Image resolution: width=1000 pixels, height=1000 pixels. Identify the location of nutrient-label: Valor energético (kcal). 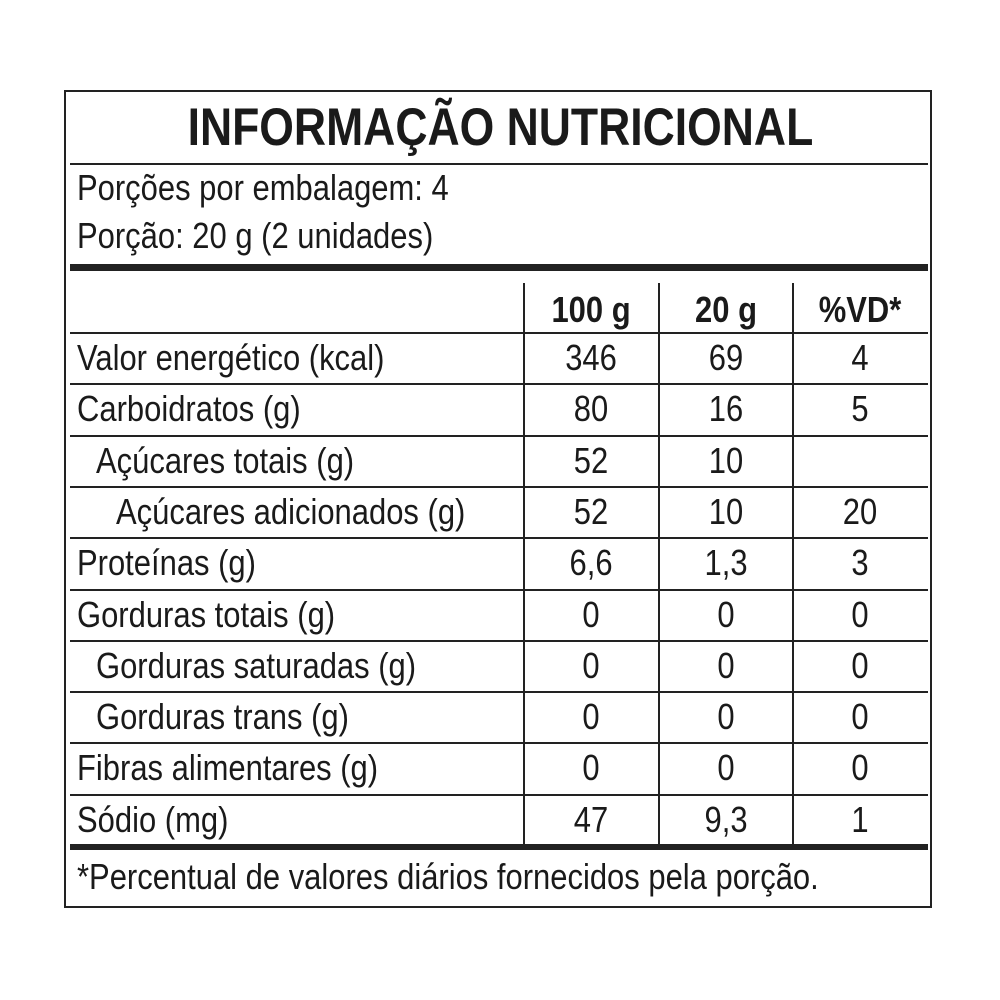
(231, 357).